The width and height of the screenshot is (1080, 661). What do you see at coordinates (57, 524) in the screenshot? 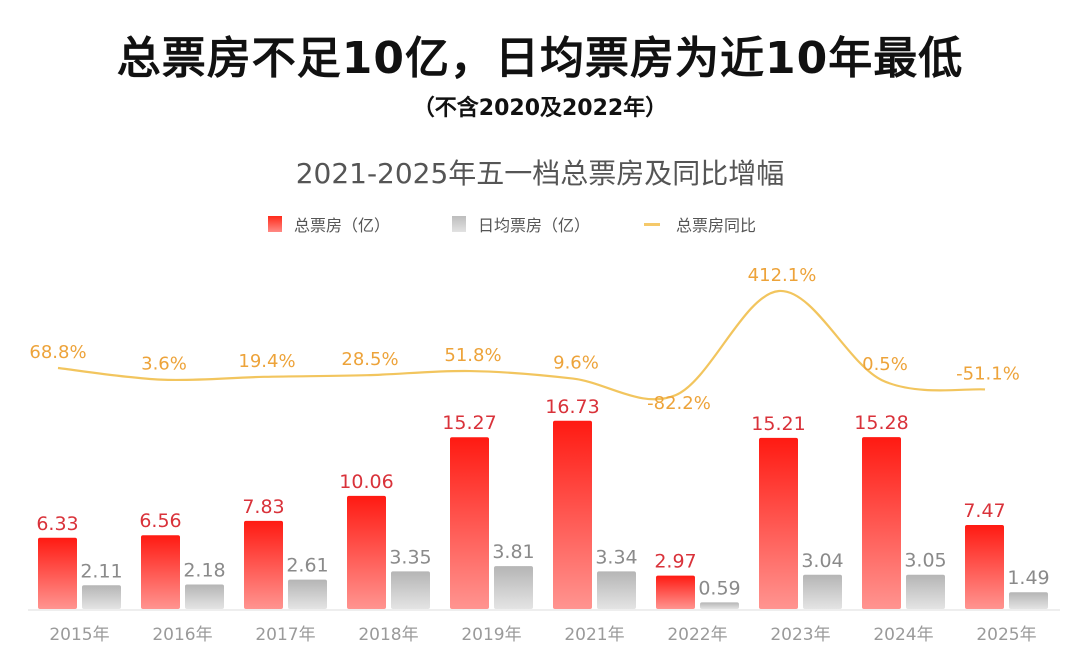
I see `label-total-0: 6.33` at bounding box center [57, 524].